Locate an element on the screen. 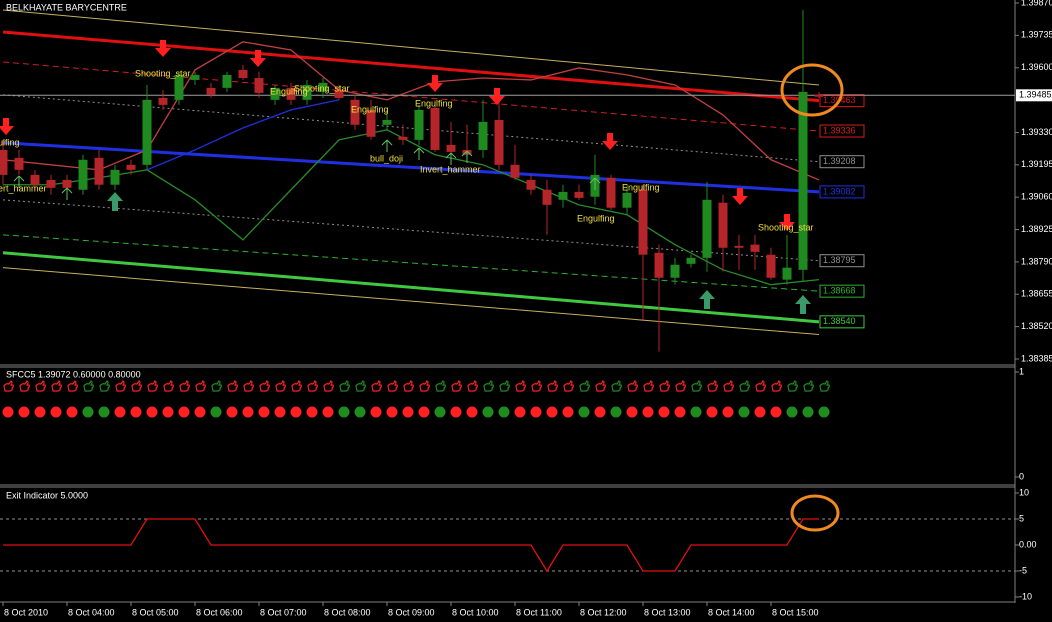 The image size is (1052, 622). y-tick-label: 1.39330 is located at coordinates (1036, 132).